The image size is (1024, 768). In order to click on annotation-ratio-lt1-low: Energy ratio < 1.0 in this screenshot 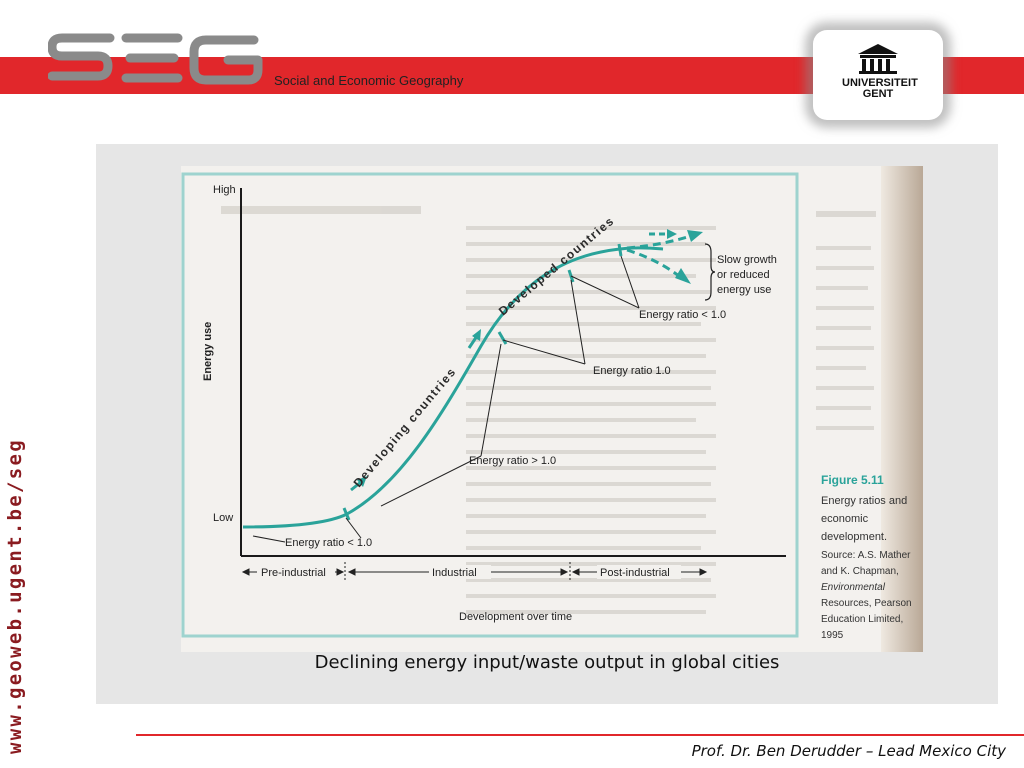, I will do `click(328, 543)`.